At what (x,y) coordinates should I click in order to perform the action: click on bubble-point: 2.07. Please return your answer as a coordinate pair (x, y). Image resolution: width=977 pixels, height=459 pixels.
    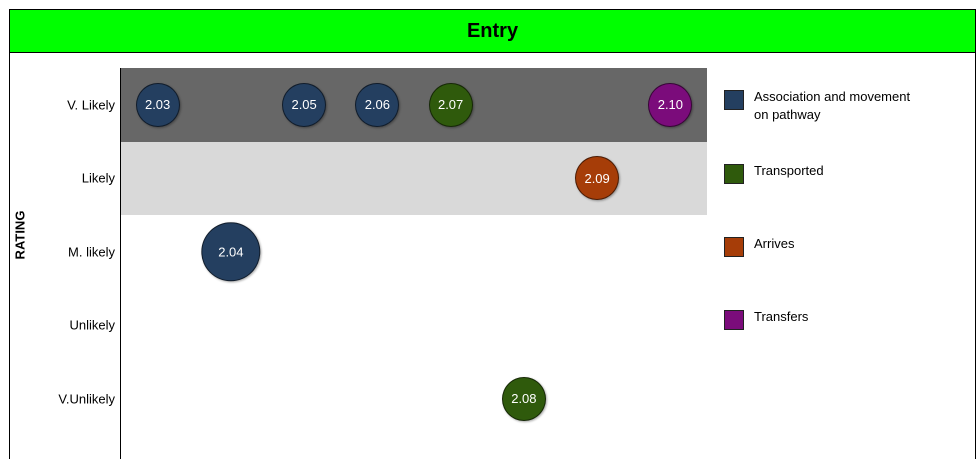
    Looking at the image, I should click on (450, 104).